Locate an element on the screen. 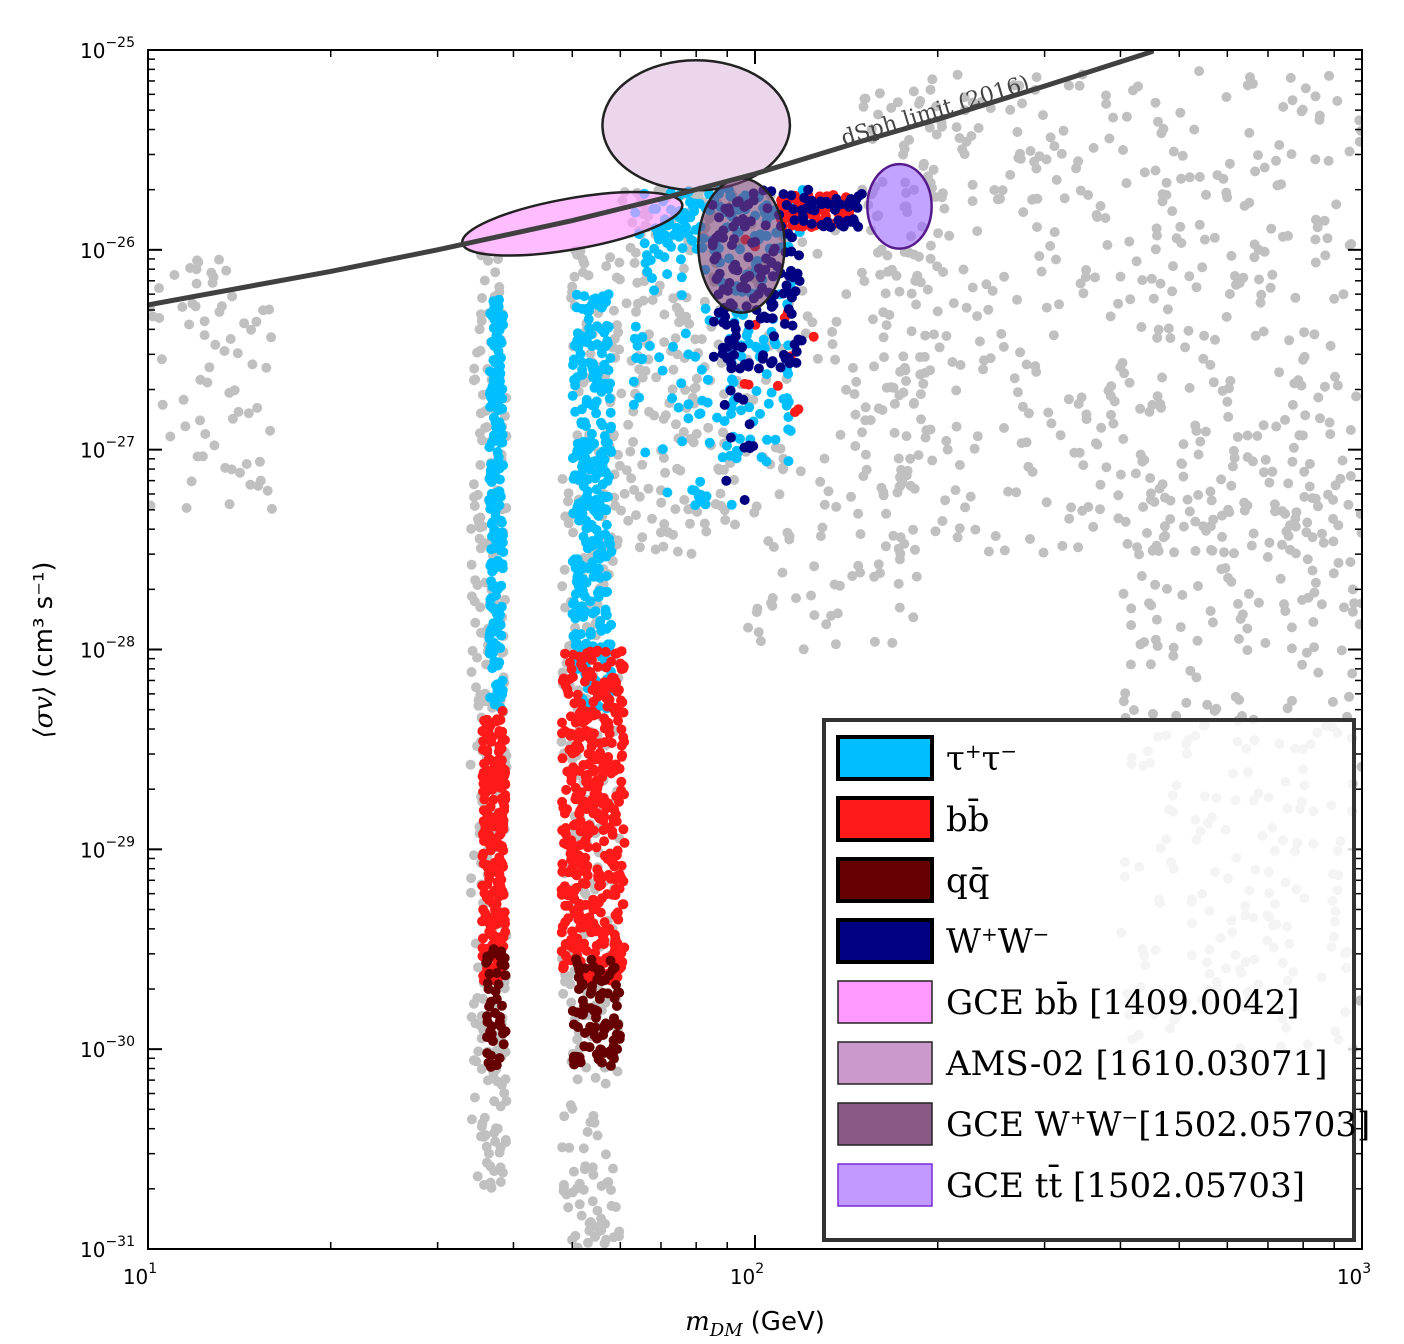  x-tick-label: 102 is located at coordinates (747, 1275).